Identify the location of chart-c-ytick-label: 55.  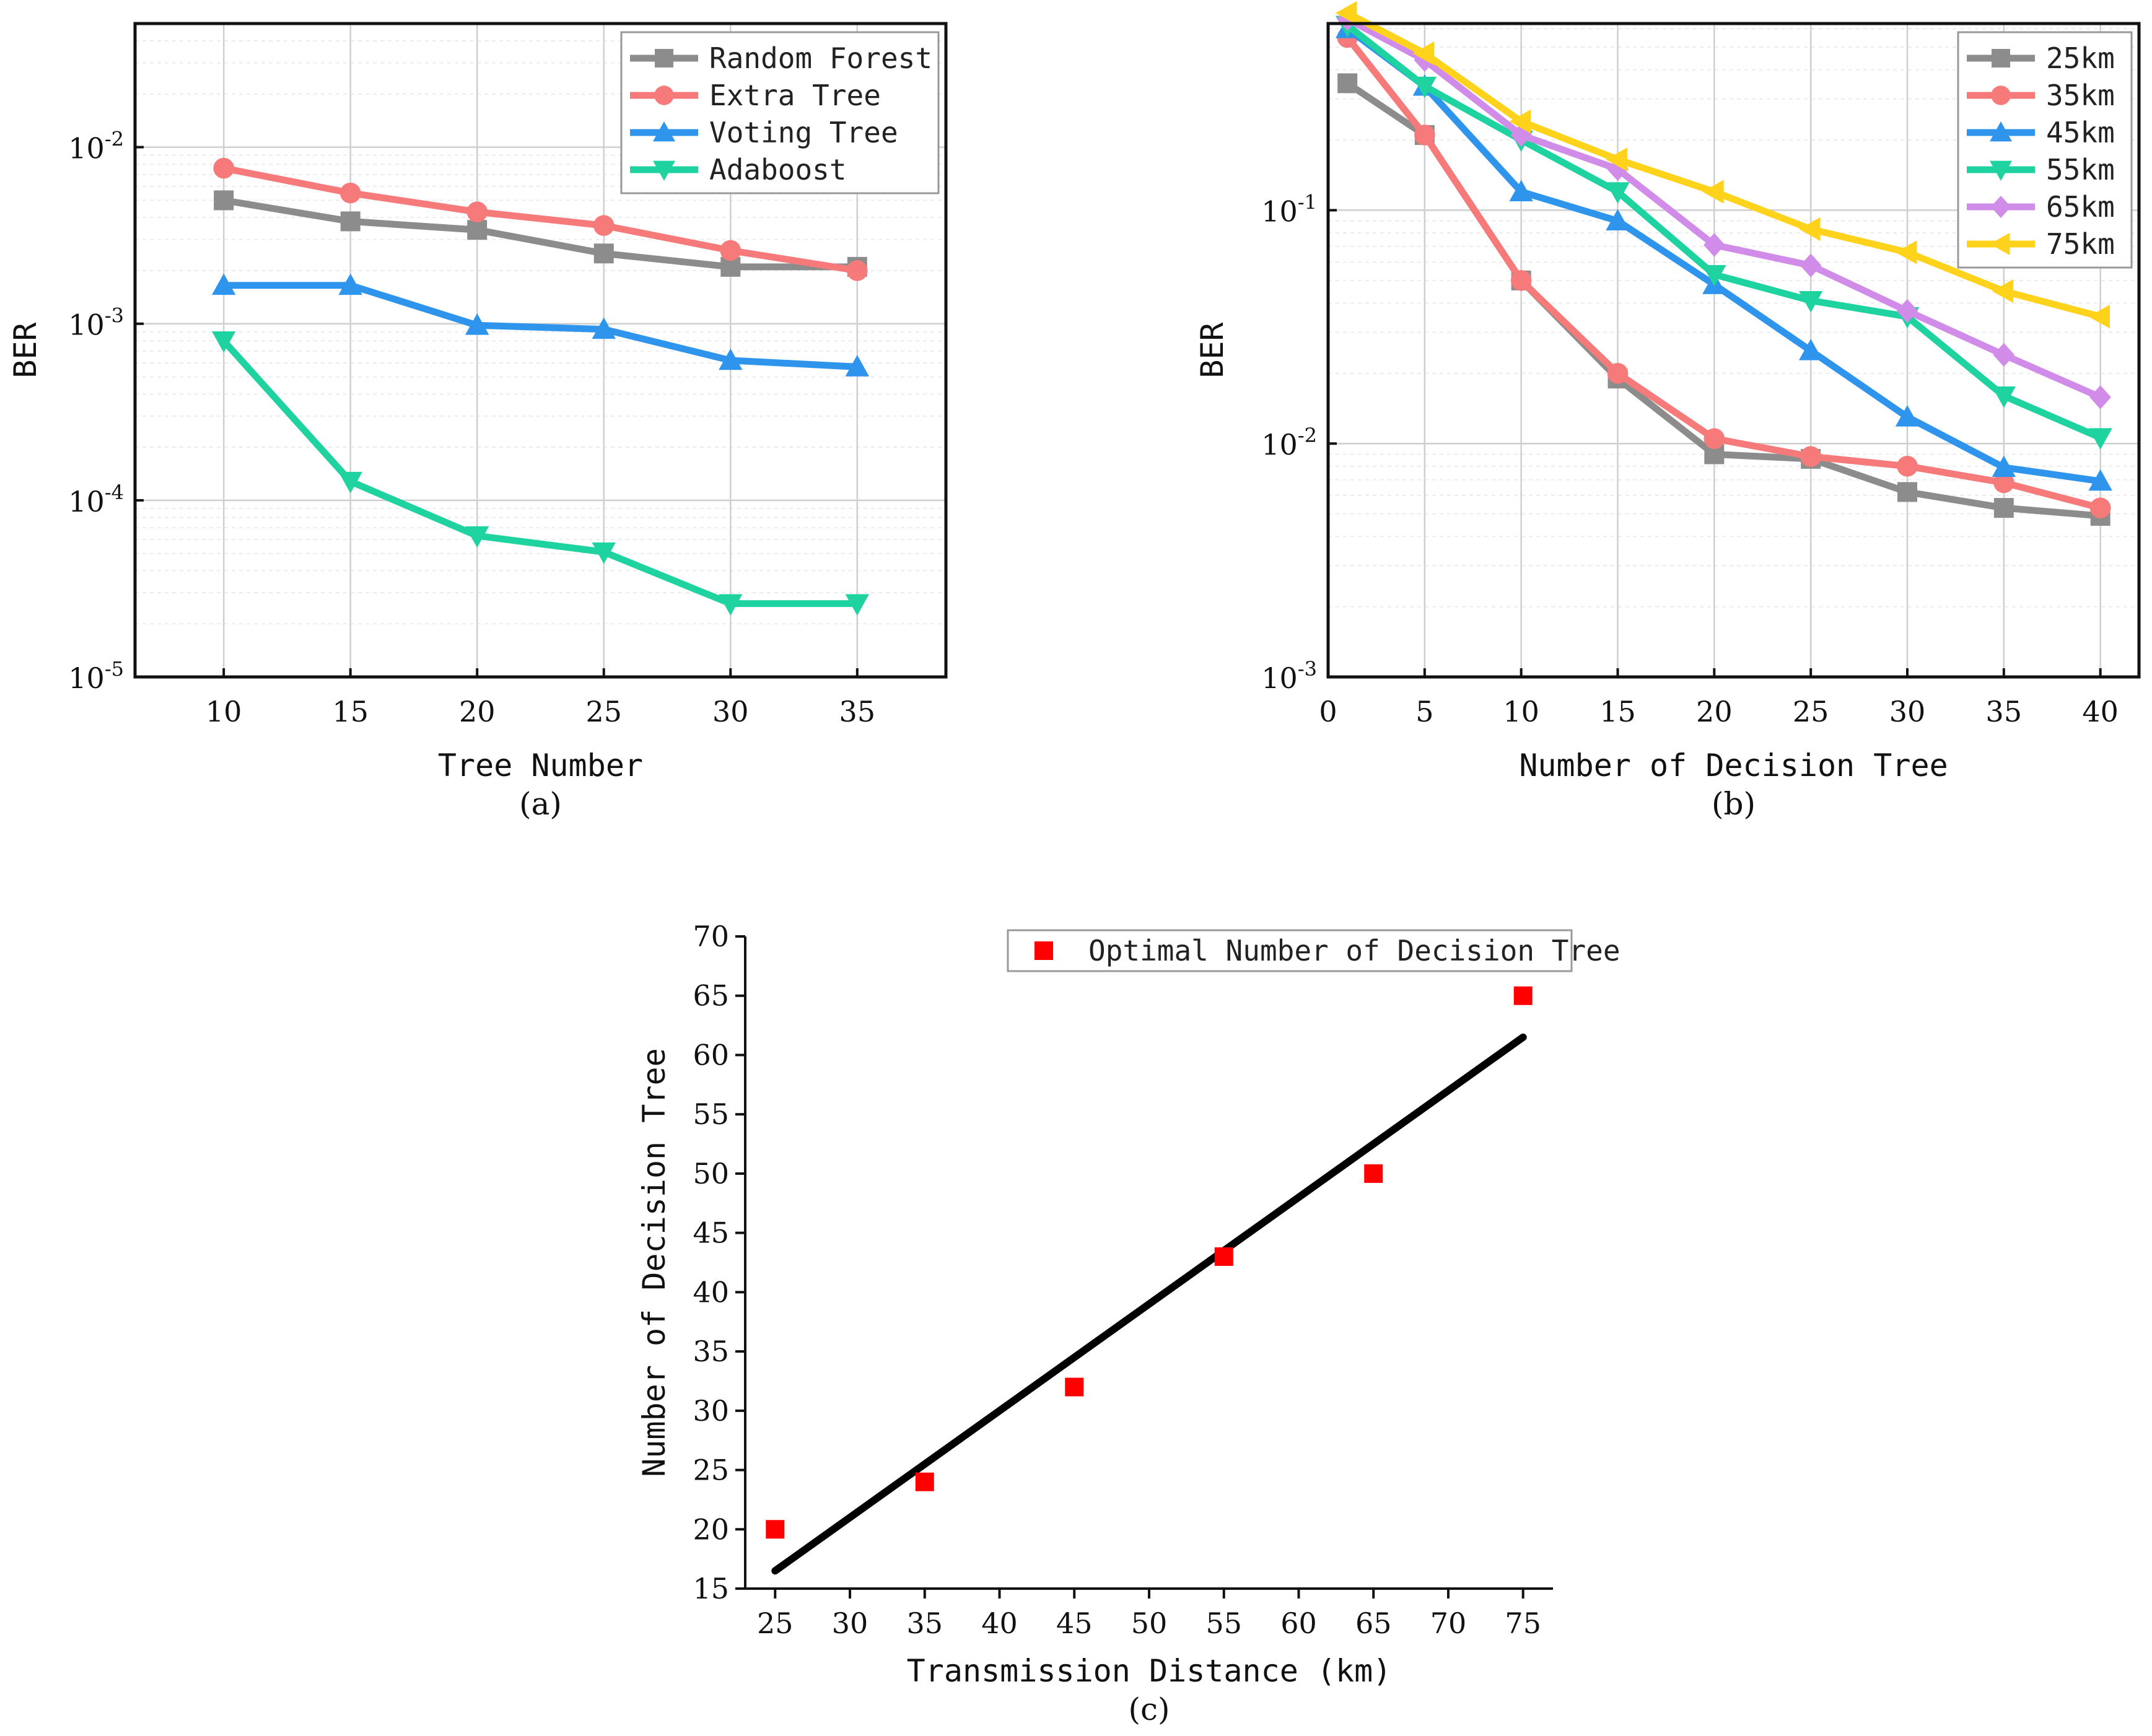
(711, 1114).